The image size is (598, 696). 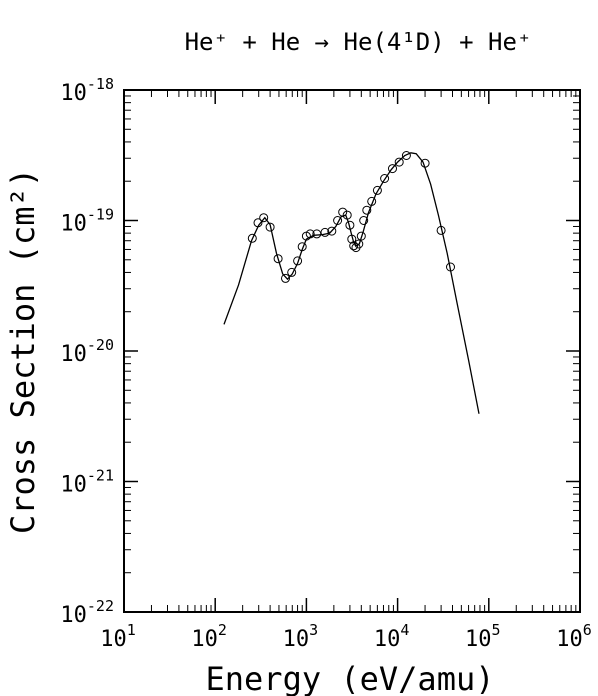 I want to click on x-axis-label: Energy (eV/amu), so click(x=350, y=678).